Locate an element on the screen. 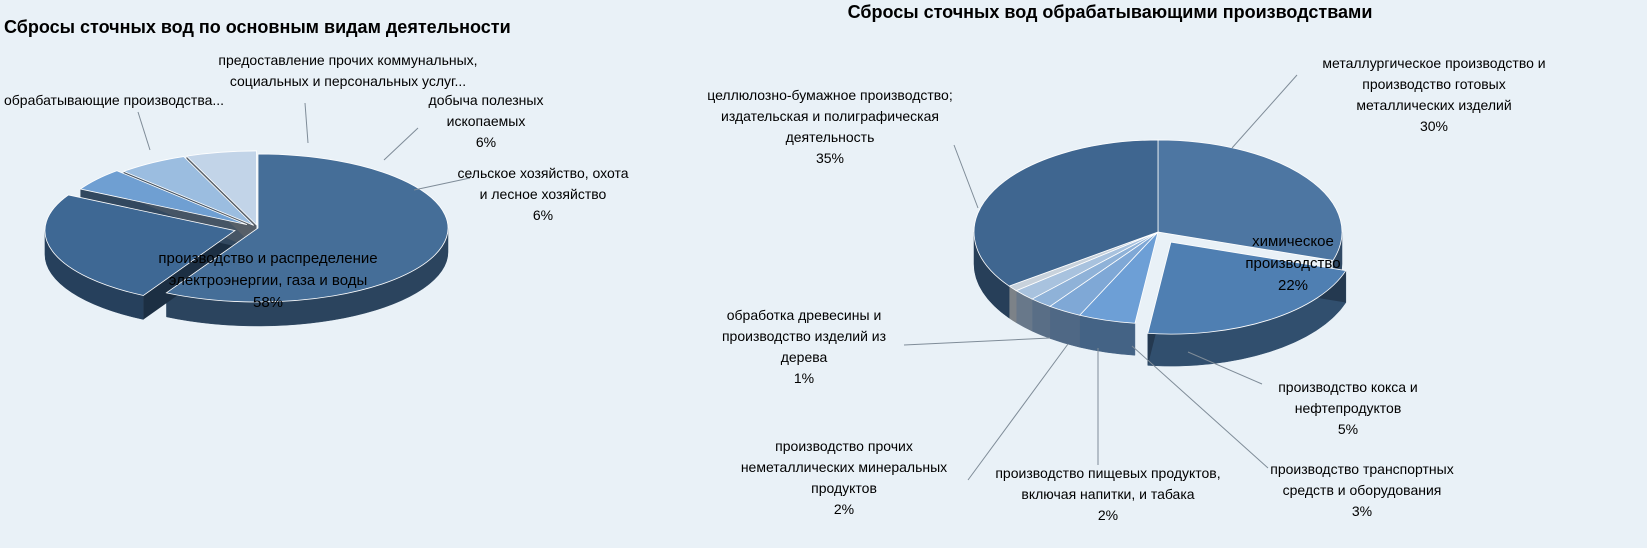 The height and width of the screenshot is (548, 1647). chart-1-labels: 58% 6% 6% is located at coordinates (403, 222).